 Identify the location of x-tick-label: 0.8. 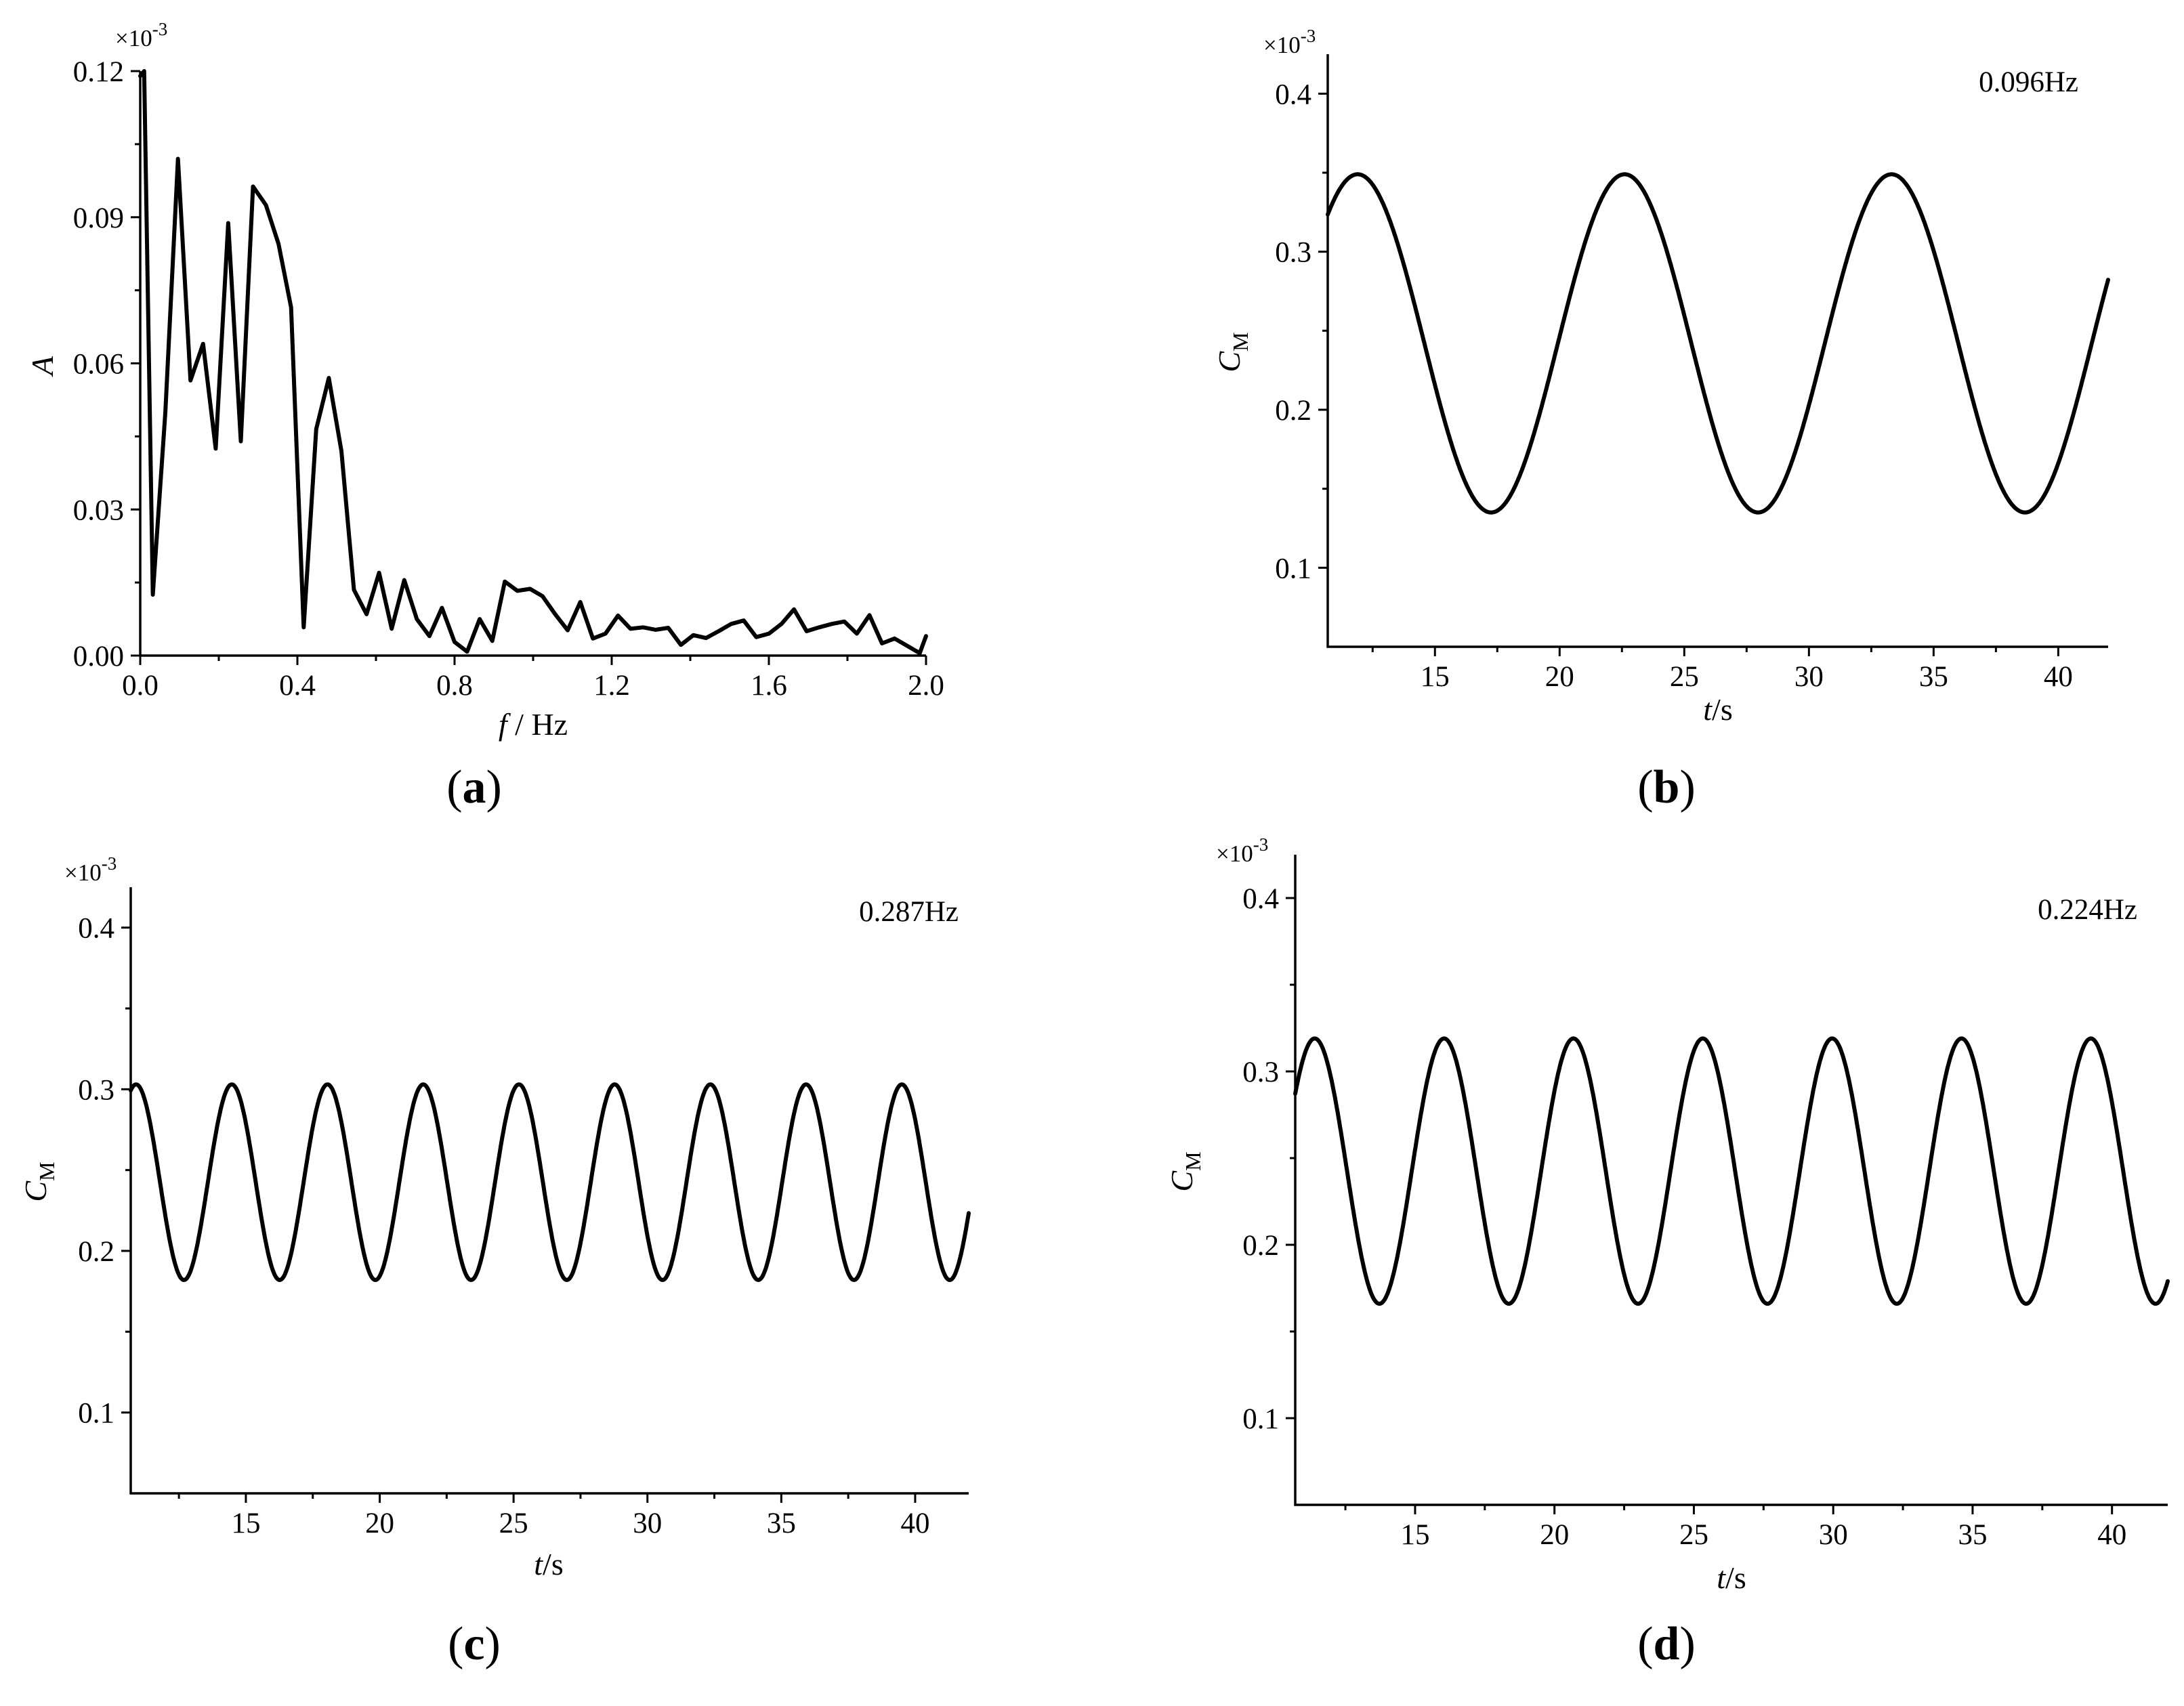
(454, 686).